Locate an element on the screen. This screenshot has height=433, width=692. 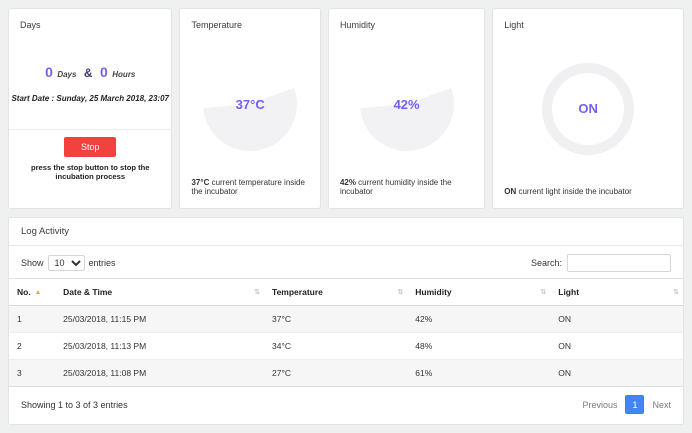
column-header-light: Light ⇅ is located at coordinates (616, 292).